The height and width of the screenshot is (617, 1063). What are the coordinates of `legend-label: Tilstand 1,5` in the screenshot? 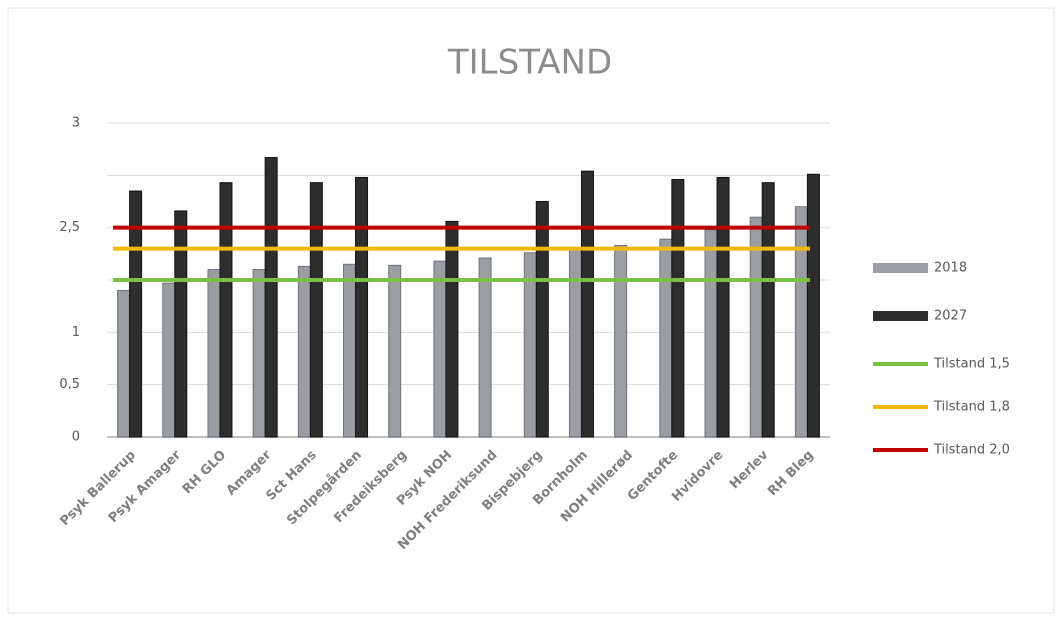 It's located at (971, 364).